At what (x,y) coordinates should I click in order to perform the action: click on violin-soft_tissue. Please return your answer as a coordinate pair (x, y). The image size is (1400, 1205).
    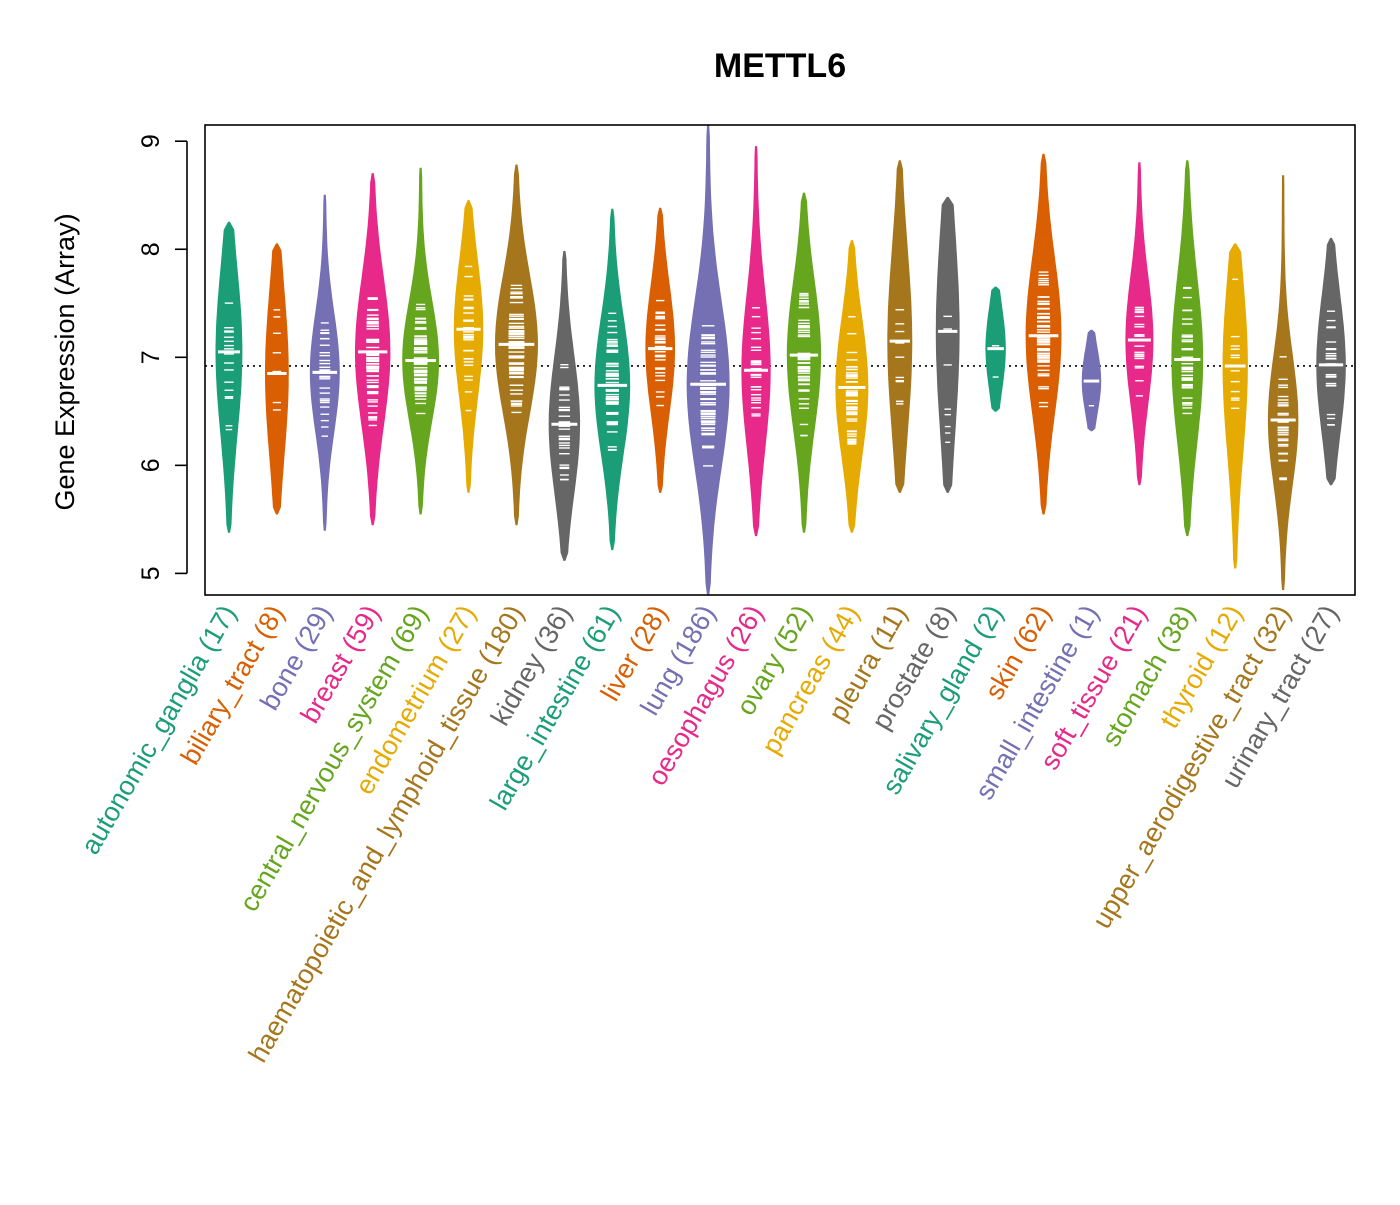
    Looking at the image, I should click on (1139, 324).